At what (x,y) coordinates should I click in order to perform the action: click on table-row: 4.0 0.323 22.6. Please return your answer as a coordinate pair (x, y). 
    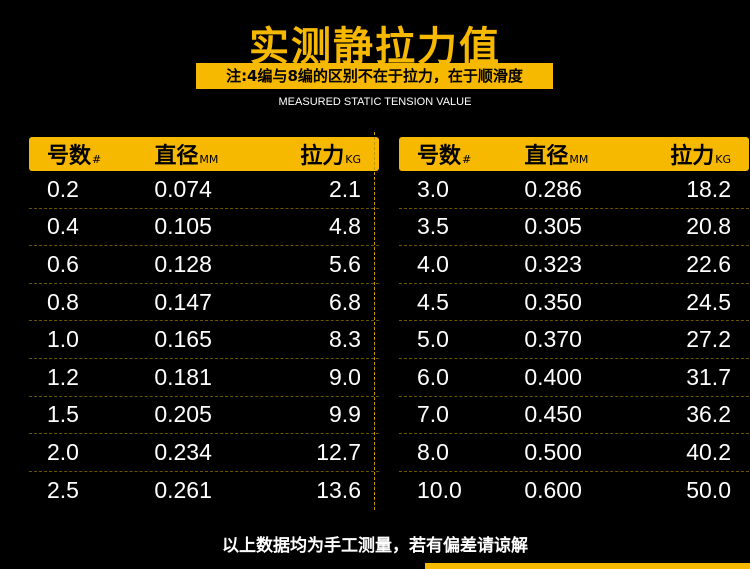
    Looking at the image, I should click on (574, 265).